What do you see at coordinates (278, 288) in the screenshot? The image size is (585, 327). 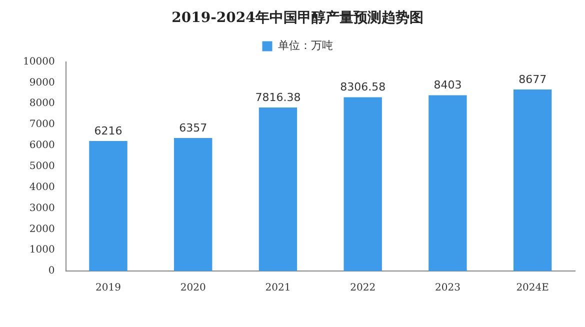 I see `x-tick-label: 2021` at bounding box center [278, 288].